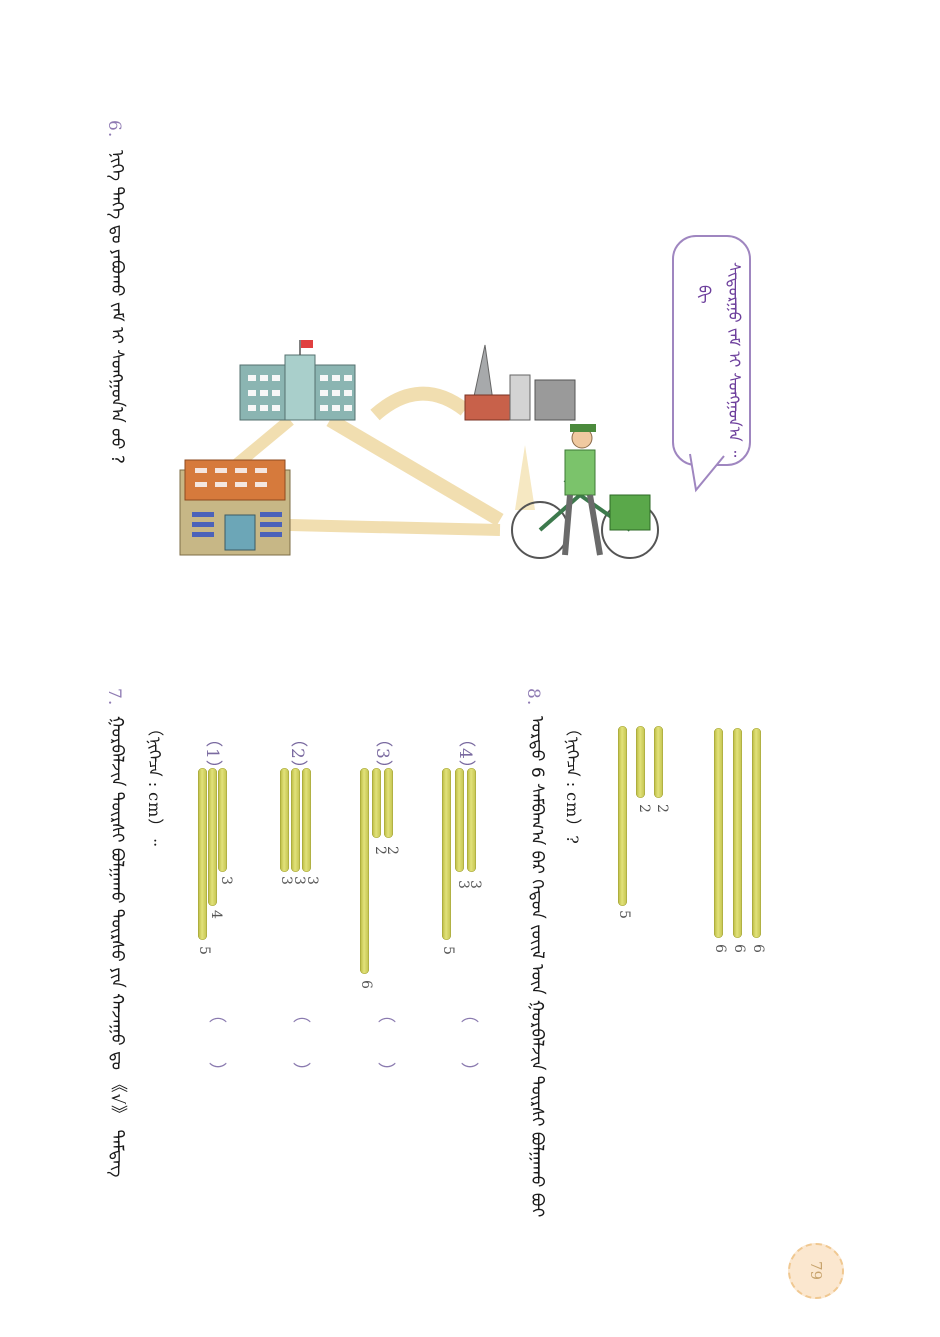 The image size is (940, 1337). Describe the element at coordinates (385, 1043) in the screenshot. I see `q7-item-3-answer-blank: （ ）` at that location.